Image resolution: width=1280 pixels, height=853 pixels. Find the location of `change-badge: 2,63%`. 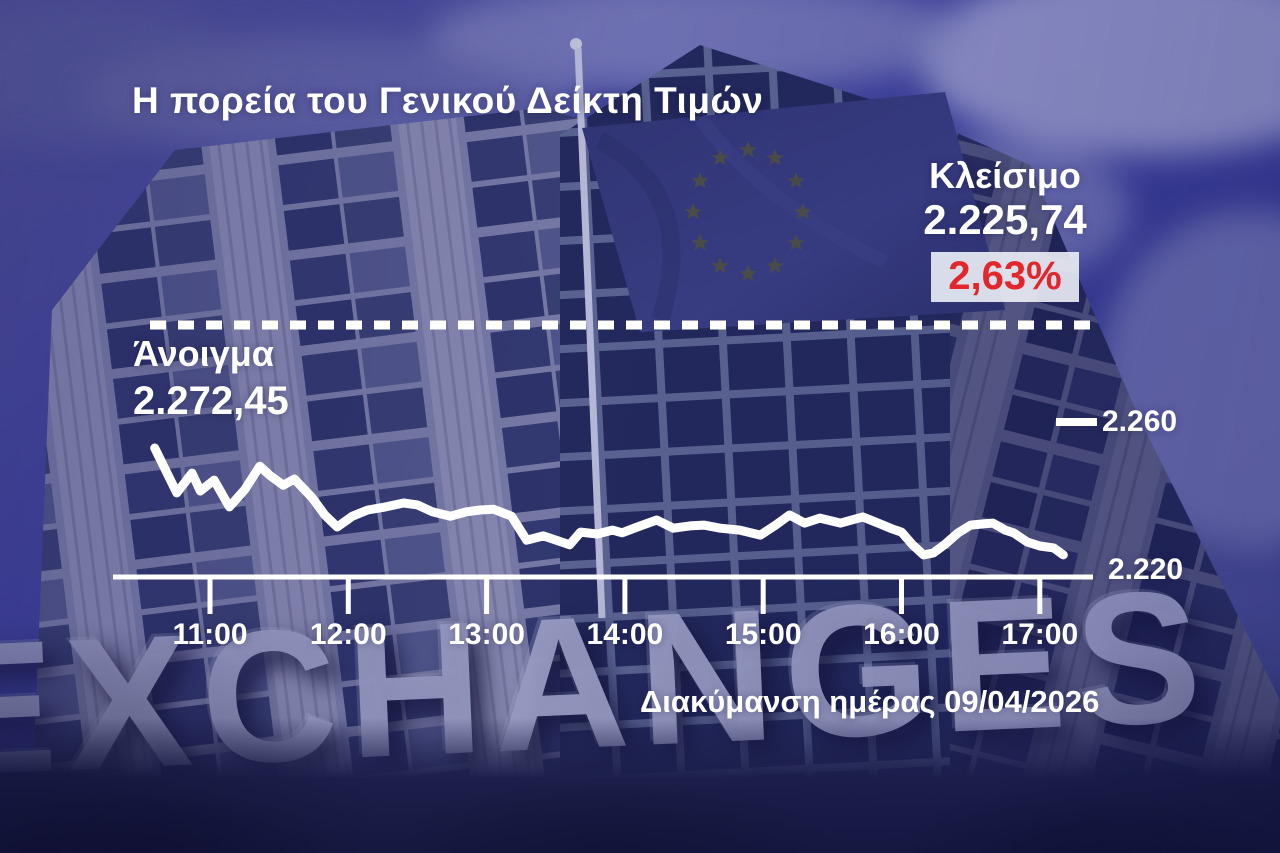

change-badge: 2,63% is located at coordinates (1005, 276).